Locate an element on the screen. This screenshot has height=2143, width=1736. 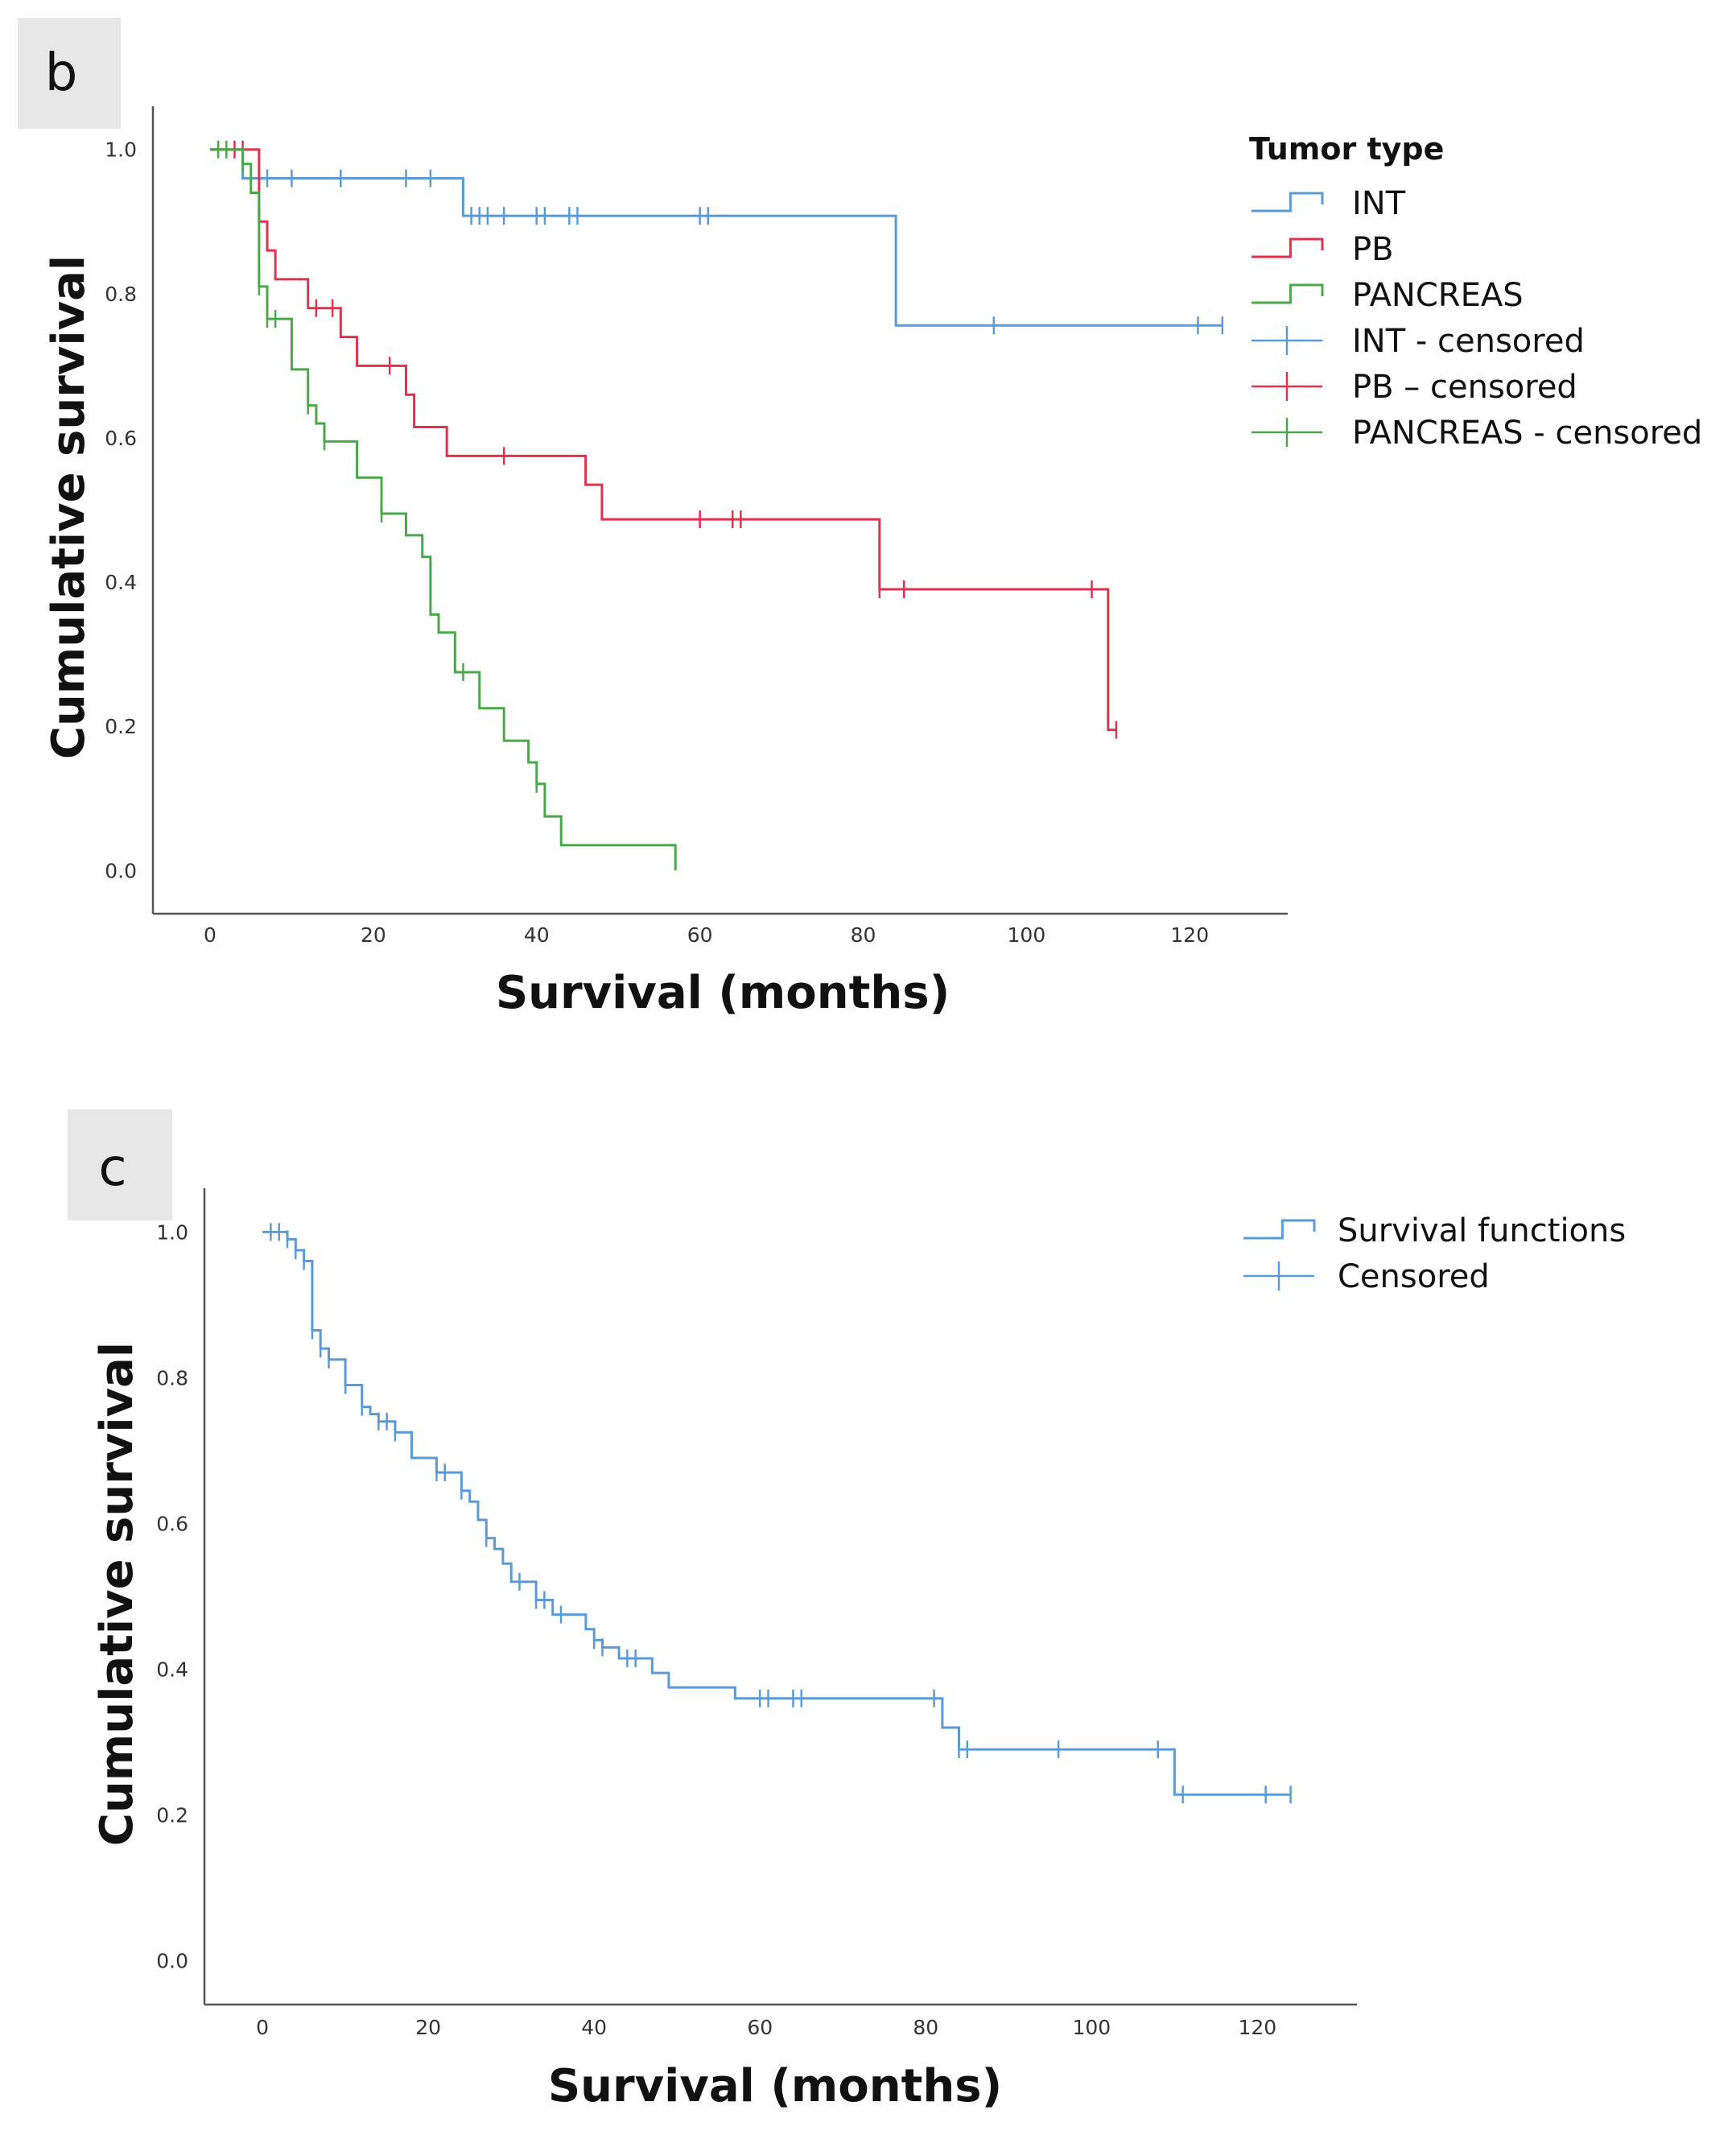
survival-curve-pb is located at coordinates (663, 440).